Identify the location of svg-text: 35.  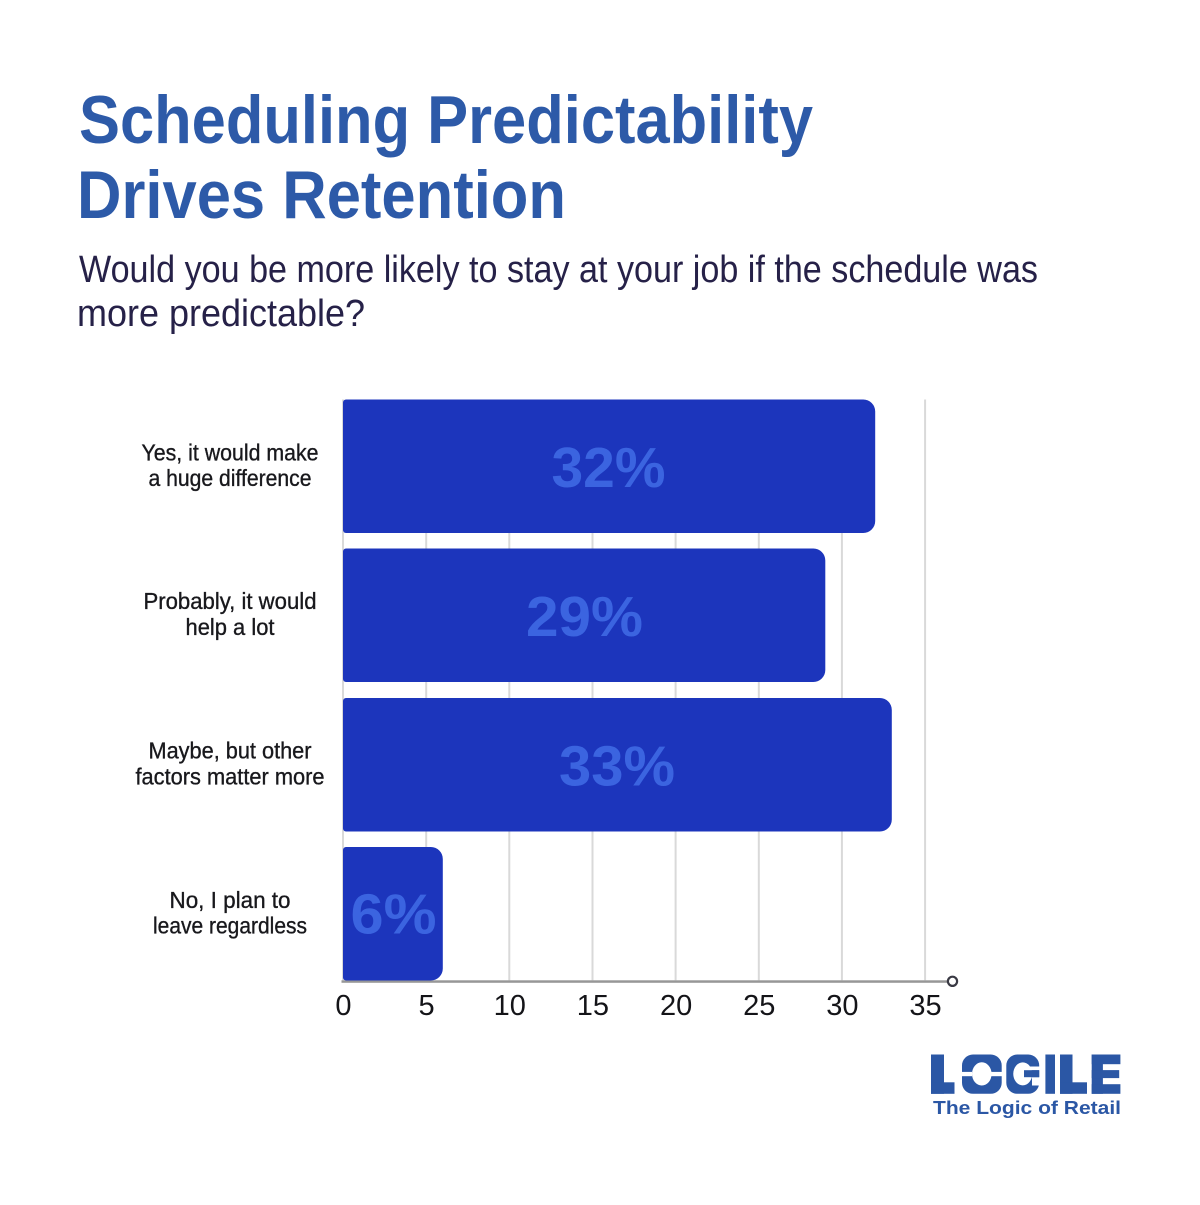
(925, 1006).